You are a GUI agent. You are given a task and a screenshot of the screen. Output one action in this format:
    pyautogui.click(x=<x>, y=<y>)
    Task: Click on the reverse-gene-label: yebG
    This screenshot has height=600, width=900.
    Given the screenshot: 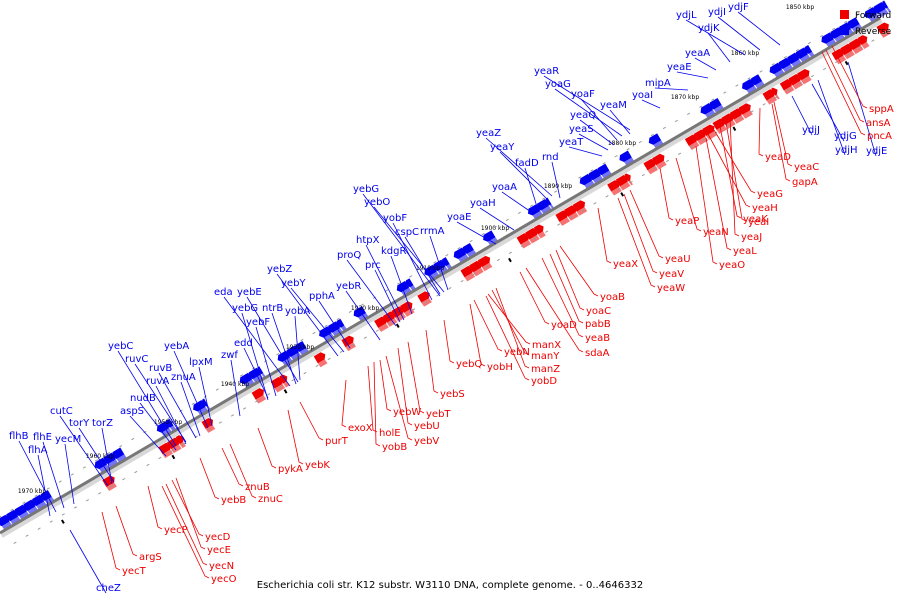 What is the action you would take?
    pyautogui.click(x=366, y=189)
    